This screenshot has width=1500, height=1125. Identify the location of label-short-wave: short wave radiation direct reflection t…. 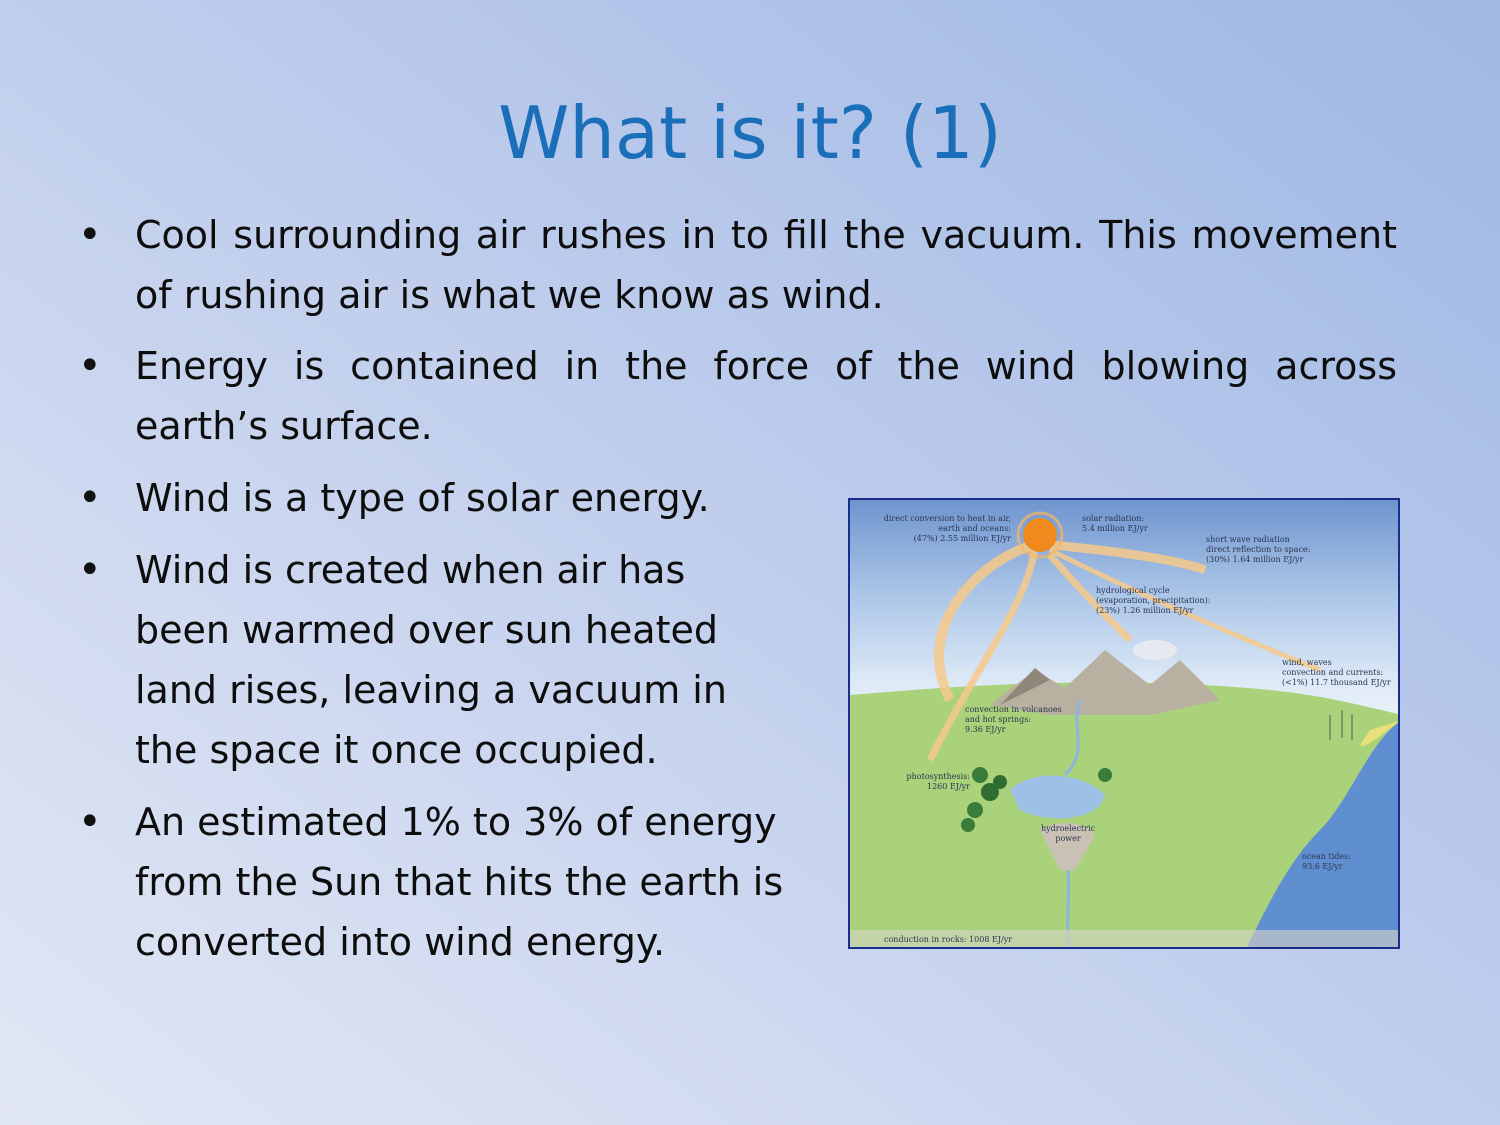
(1258, 549).